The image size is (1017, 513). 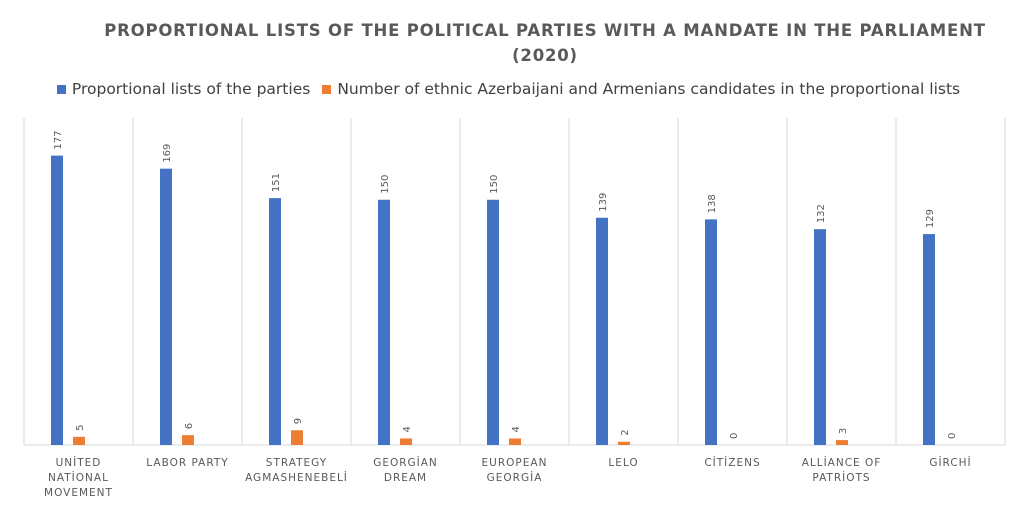 I want to click on legend-item-0: Proportional lists of the parties, so click(x=183, y=89).